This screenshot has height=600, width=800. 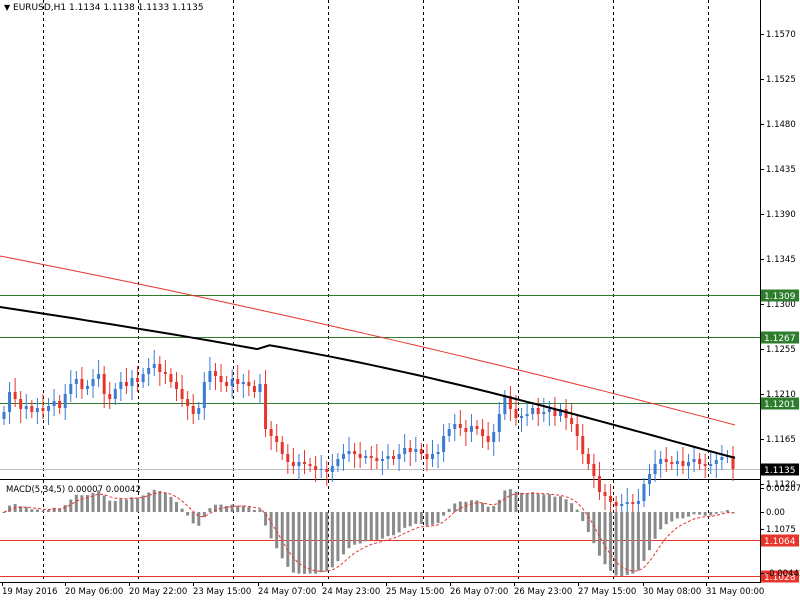 I want to click on y-tick-label: 1.1345, so click(x=781, y=260).